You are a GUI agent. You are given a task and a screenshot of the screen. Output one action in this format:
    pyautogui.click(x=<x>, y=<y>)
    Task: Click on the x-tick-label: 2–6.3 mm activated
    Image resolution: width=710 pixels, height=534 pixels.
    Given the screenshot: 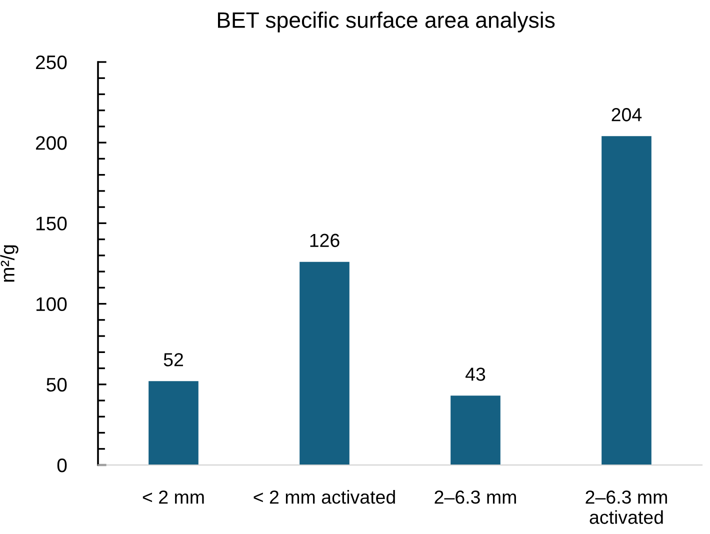 What is the action you would take?
    pyautogui.click(x=626, y=507)
    